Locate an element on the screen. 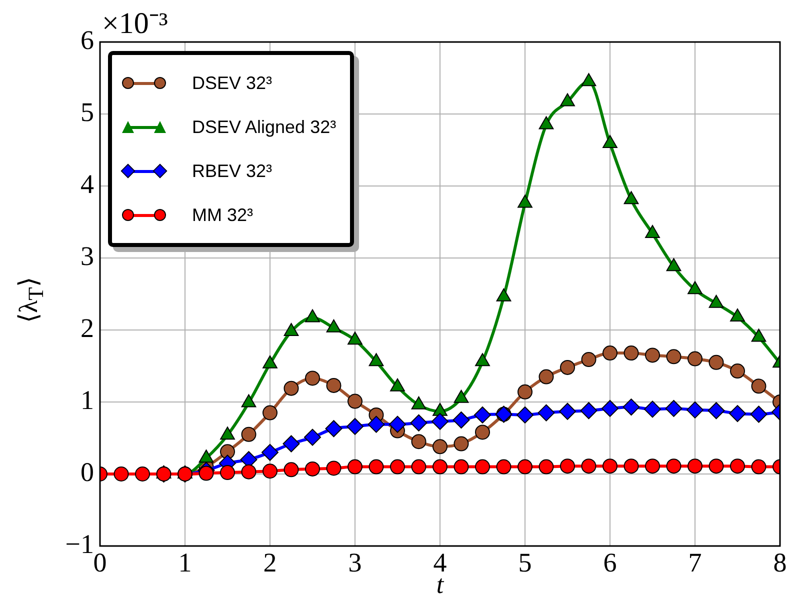 The height and width of the screenshot is (602, 789). y-tick-label: −1 is located at coordinates (79, 544).